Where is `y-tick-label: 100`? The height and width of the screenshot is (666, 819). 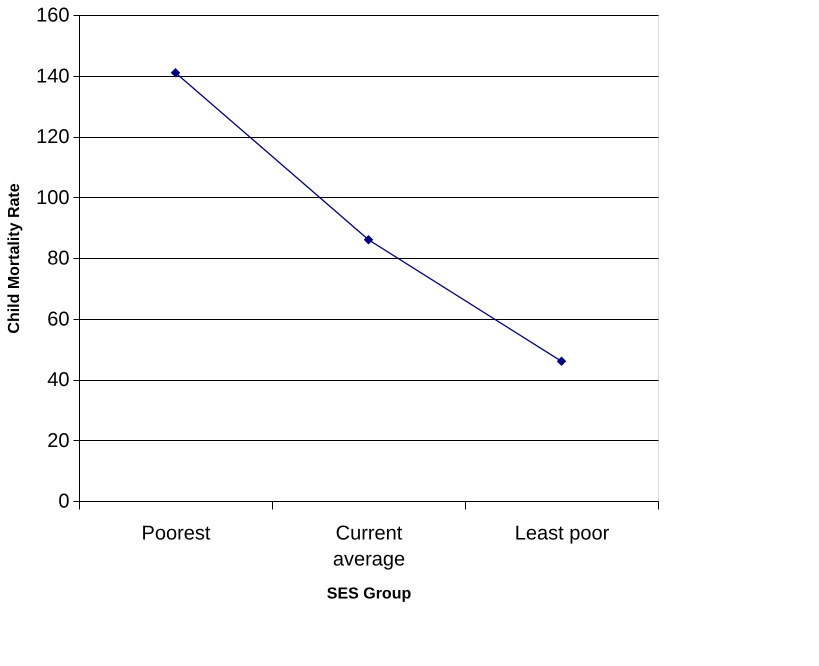
y-tick-label: 100 is located at coordinates (53, 197).